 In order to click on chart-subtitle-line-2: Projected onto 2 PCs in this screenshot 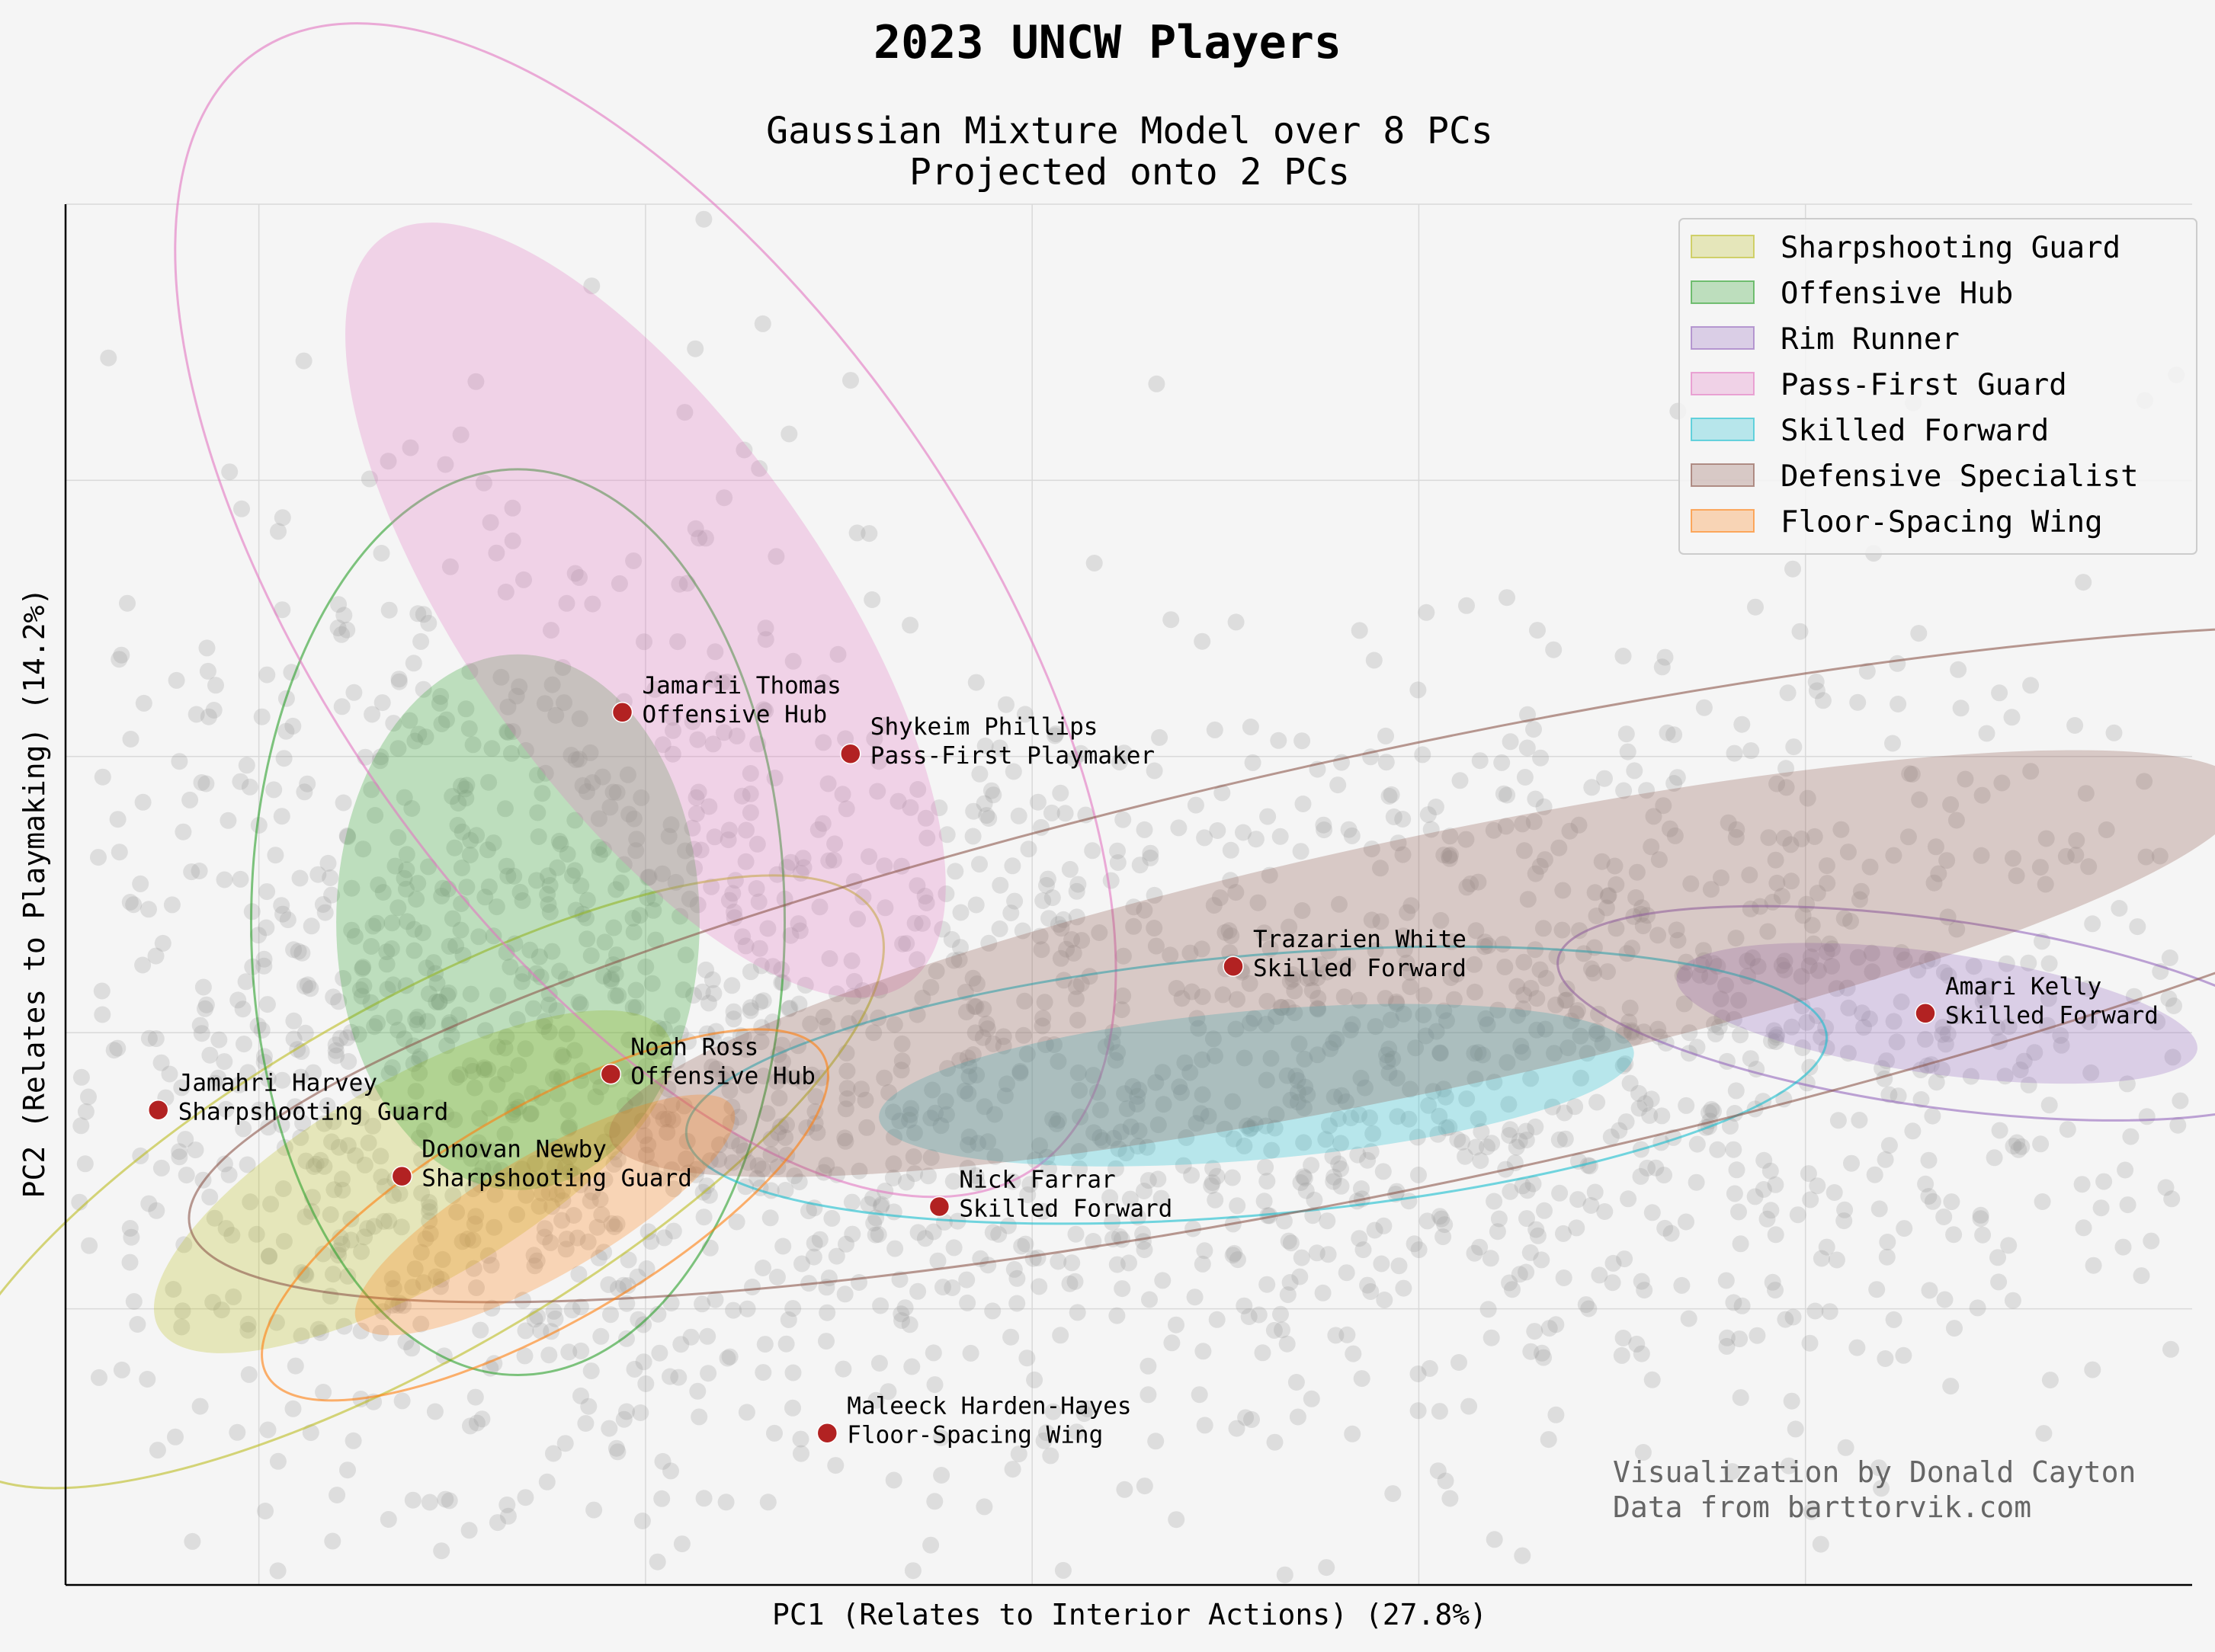, I will do `click(1129, 172)`.